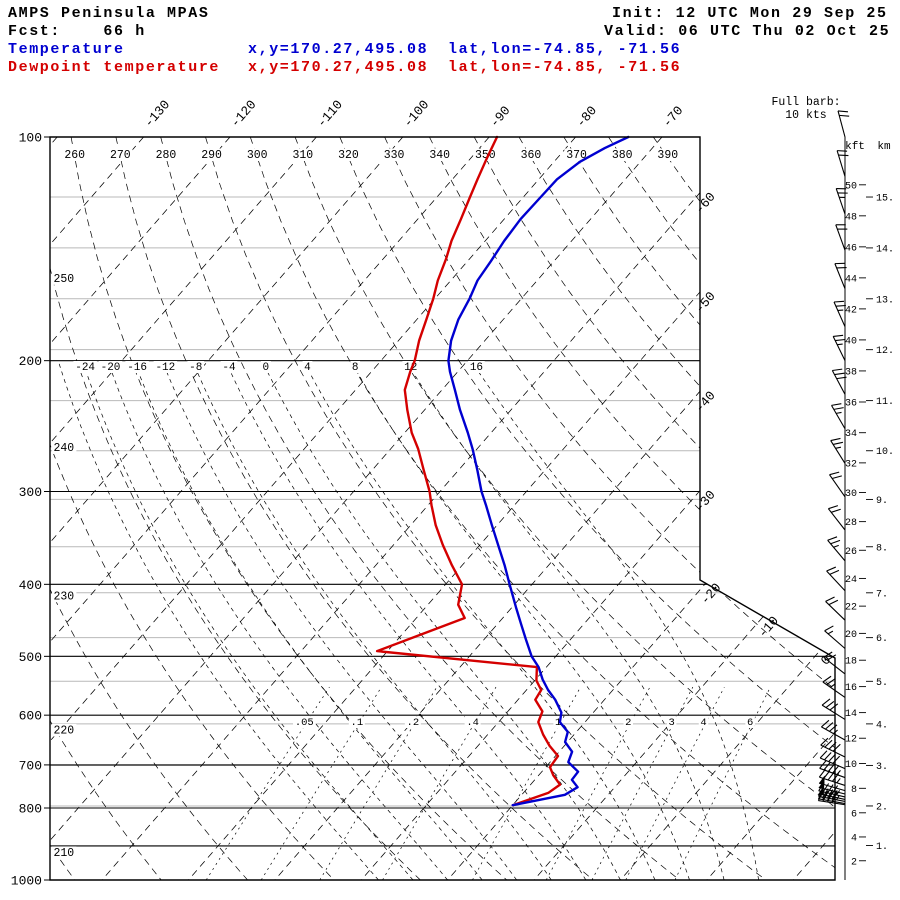 Image resolution: width=900 pixels, height=900 pixels. What do you see at coordinates (357, 723) in the screenshot?
I see `svg-text: .1` at bounding box center [357, 723].